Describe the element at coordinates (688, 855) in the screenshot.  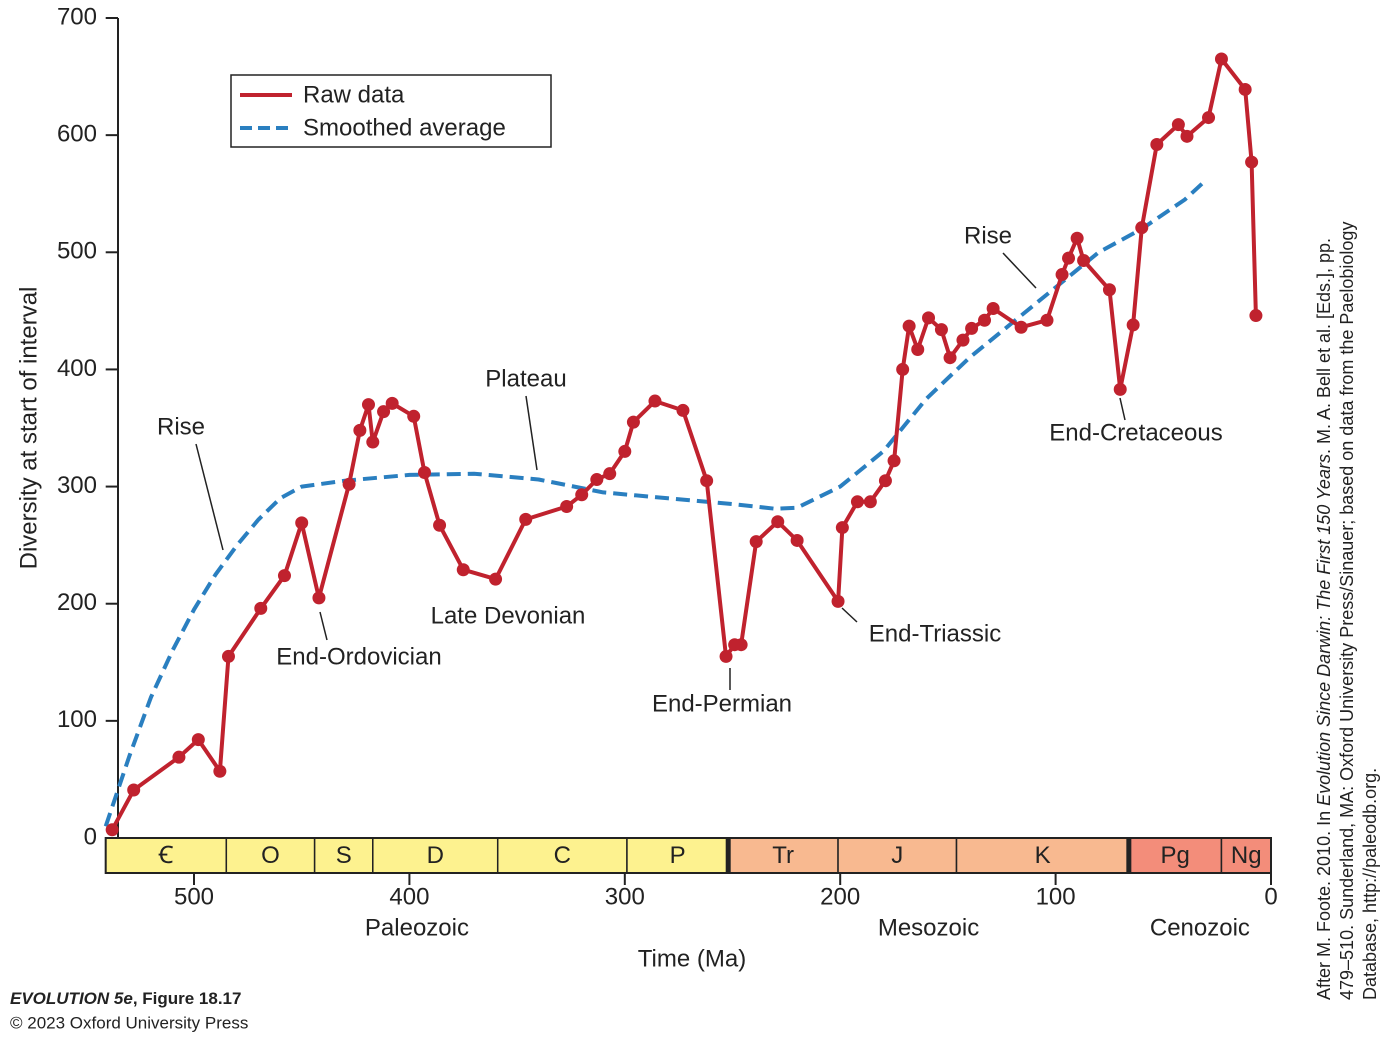
I see `period-bar-frame` at that location.